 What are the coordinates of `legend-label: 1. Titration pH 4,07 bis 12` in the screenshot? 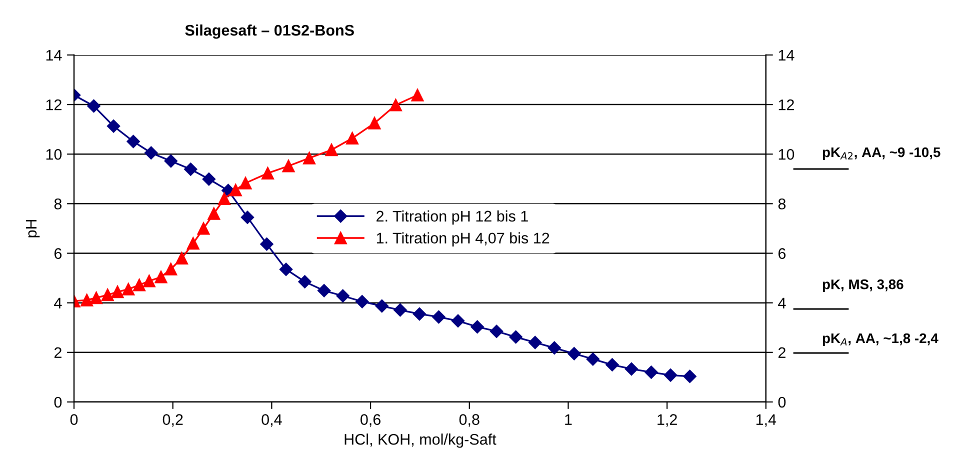 It's located at (463, 239).